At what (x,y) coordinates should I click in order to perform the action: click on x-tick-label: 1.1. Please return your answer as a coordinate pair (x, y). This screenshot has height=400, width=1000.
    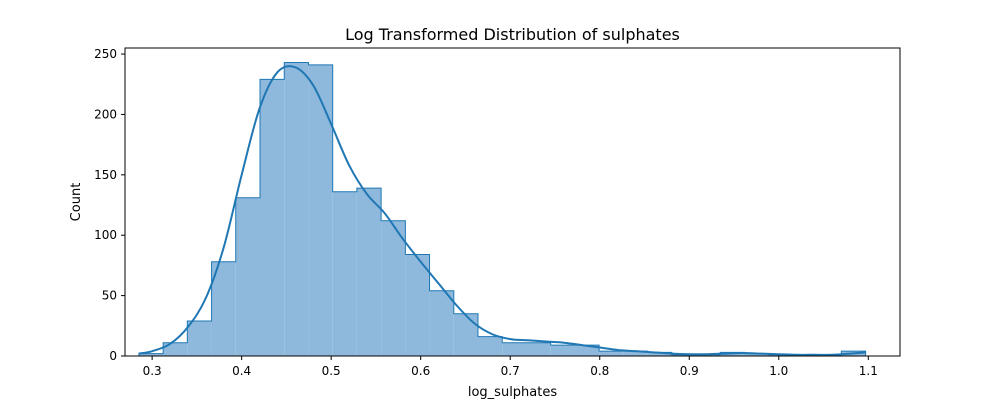
    Looking at the image, I should click on (868, 371).